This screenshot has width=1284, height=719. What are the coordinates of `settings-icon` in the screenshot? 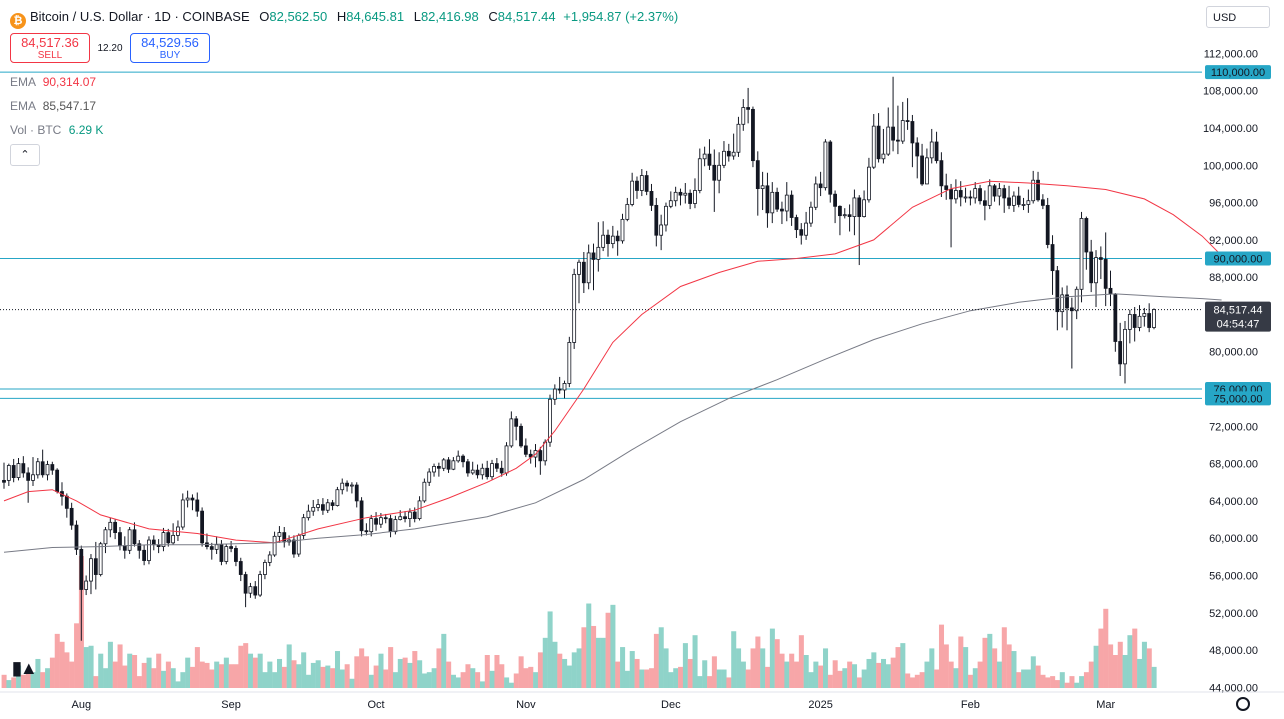 It's located at (1243, 704).